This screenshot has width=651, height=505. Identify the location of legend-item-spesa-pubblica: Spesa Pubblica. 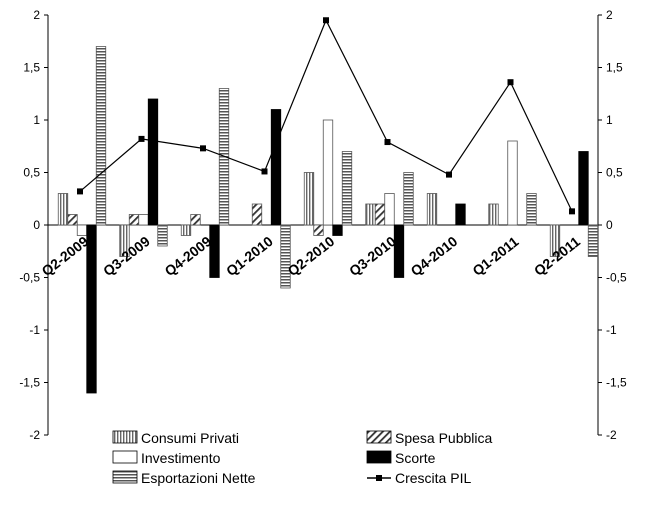
(429, 438).